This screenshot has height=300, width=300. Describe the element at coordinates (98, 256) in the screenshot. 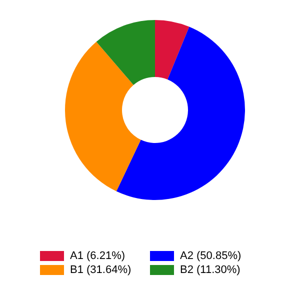

I see `legend-label: A1 (6.21%)` at that location.